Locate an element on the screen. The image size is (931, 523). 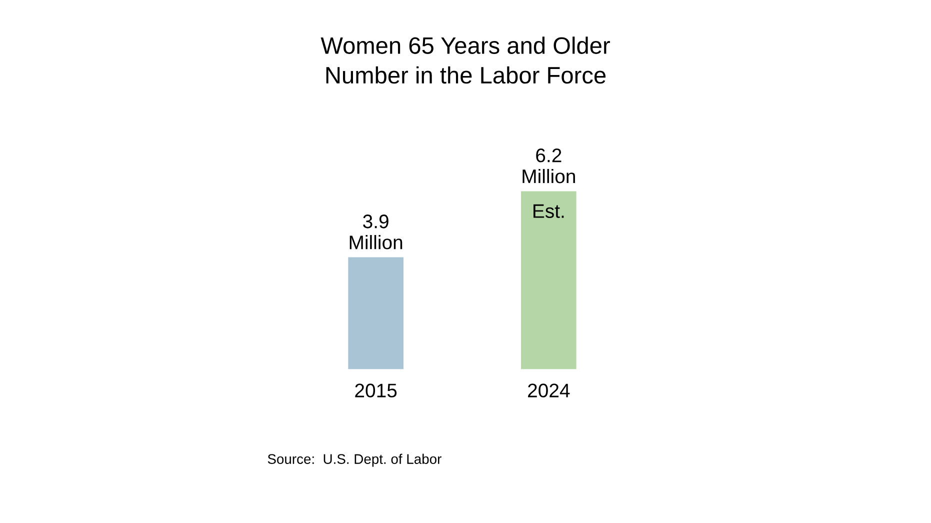
annotation: Est. is located at coordinates (549, 211).